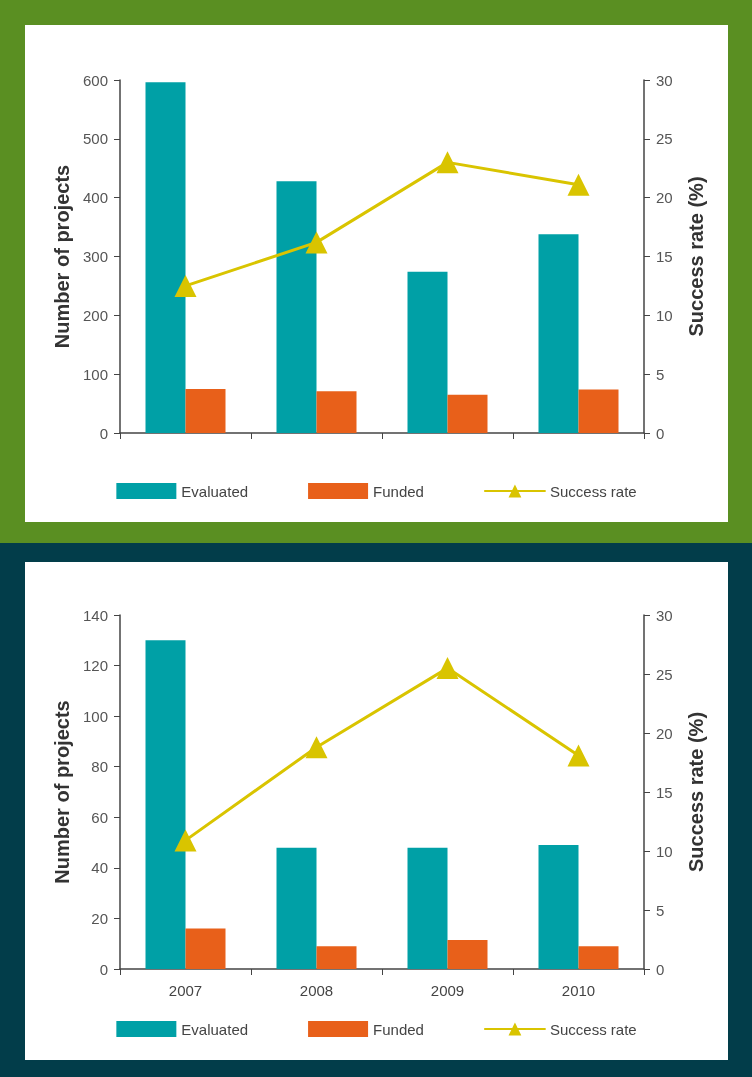 The image size is (752, 1077). What do you see at coordinates (185, 990) in the screenshot?
I see `x-tick-label: 2007` at bounding box center [185, 990].